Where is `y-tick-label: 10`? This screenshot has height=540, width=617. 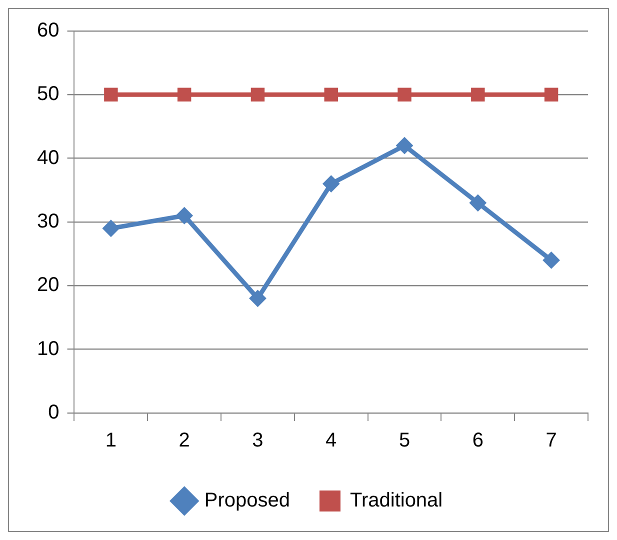
y-tick-label: 10 is located at coordinates (48, 349).